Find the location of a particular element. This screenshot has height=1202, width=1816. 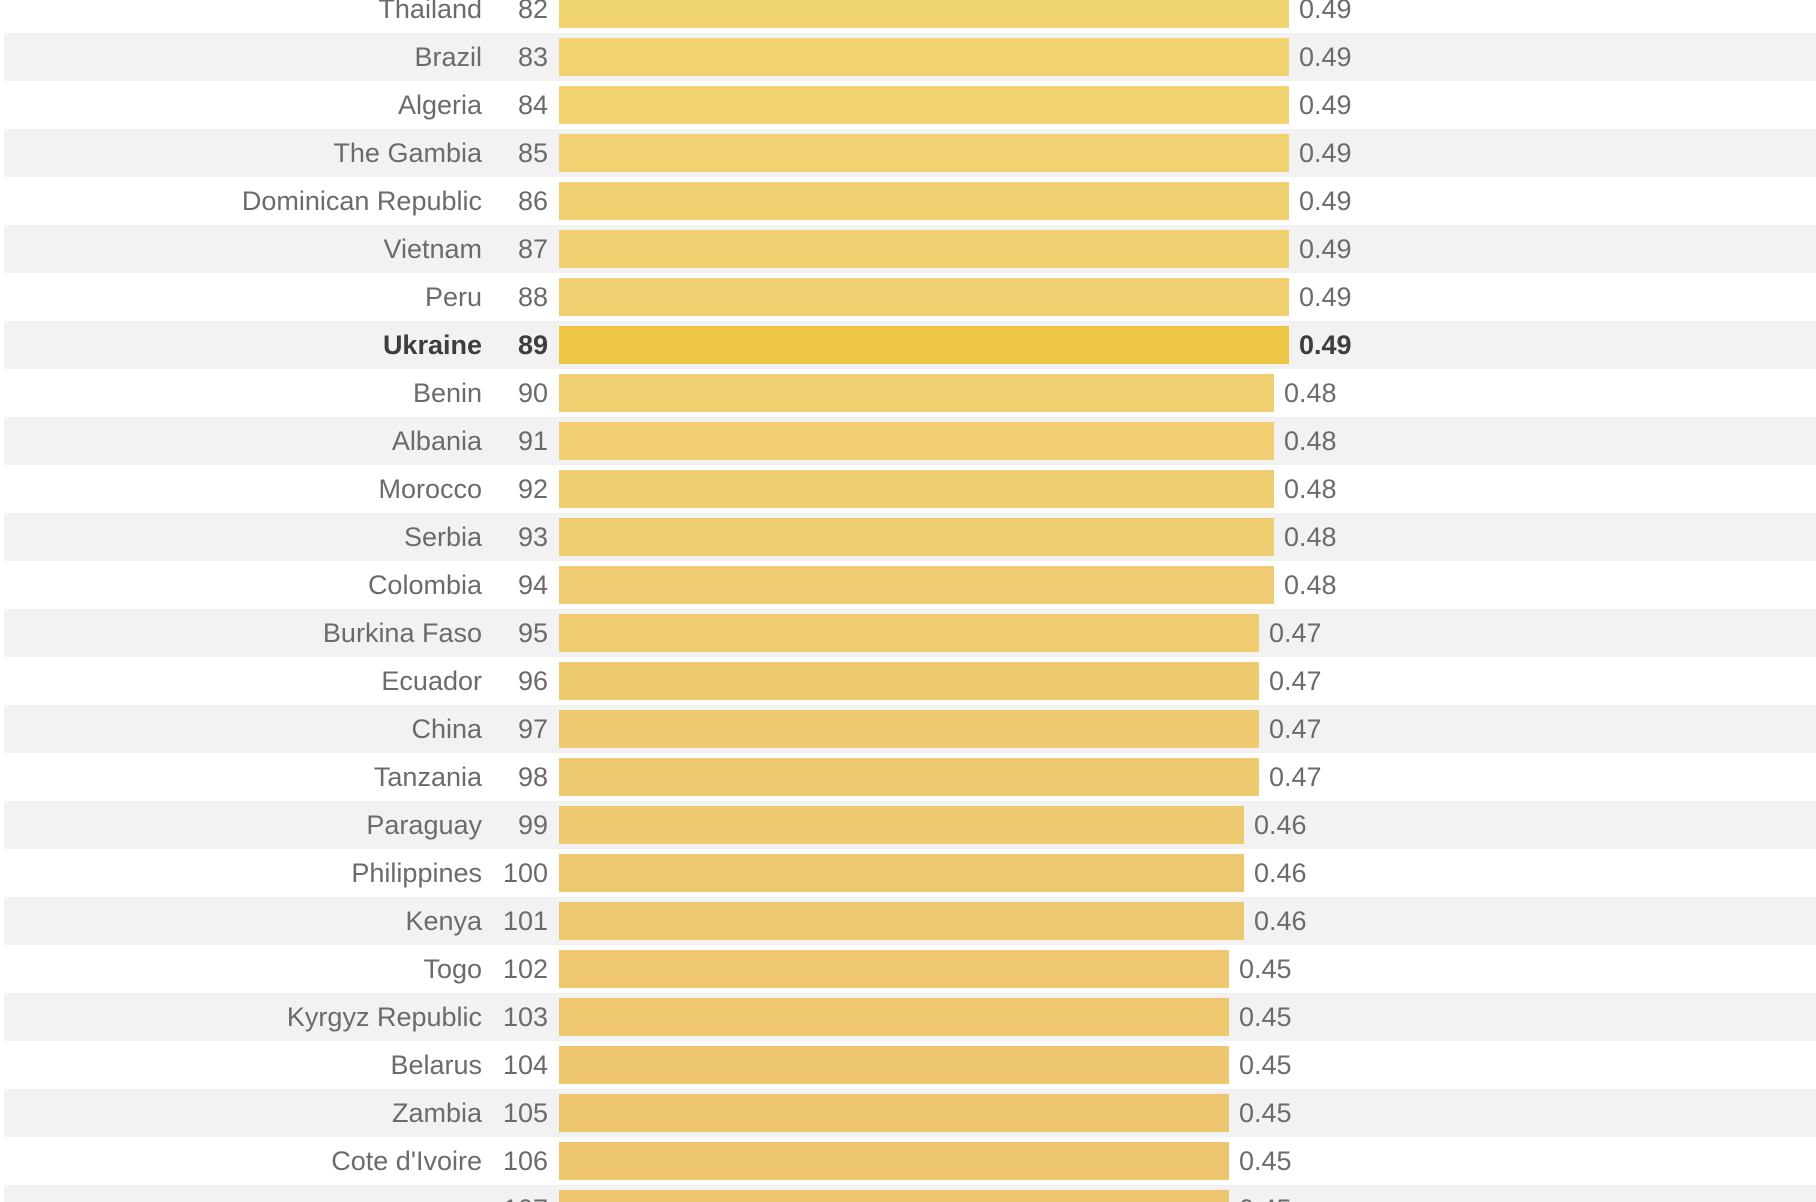

rank-label: 98 is located at coordinates (532, 777).